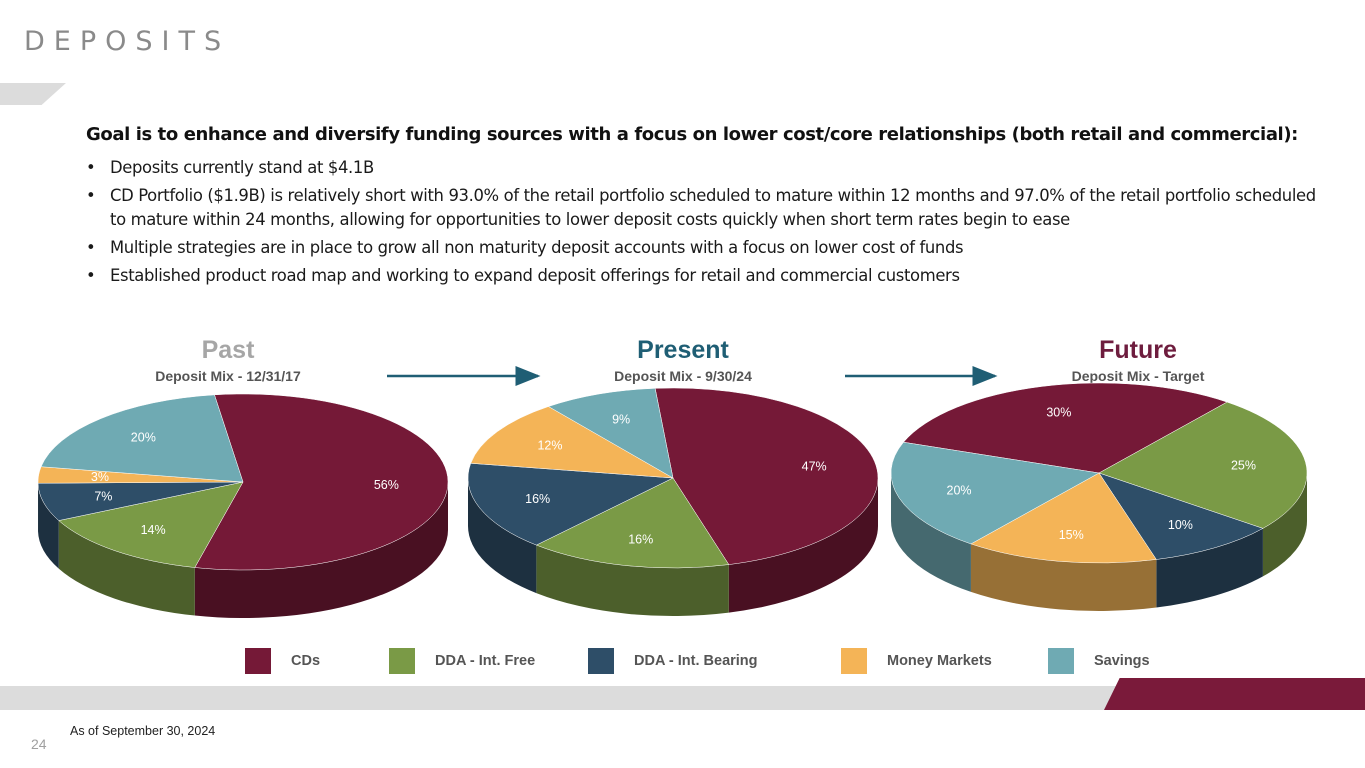  I want to click on pie-present-sides, so click(673, 547).